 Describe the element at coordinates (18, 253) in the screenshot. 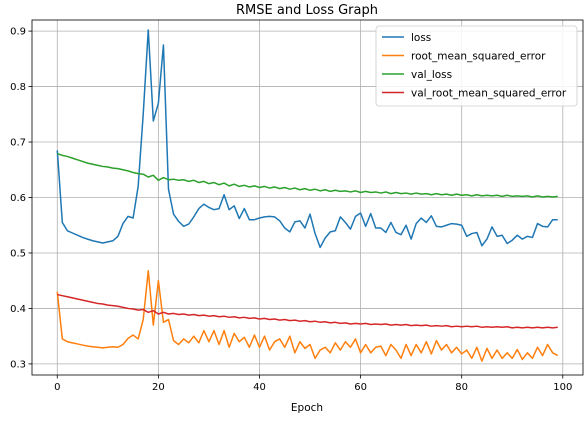

I see `y-tick-label: 0.5` at that location.